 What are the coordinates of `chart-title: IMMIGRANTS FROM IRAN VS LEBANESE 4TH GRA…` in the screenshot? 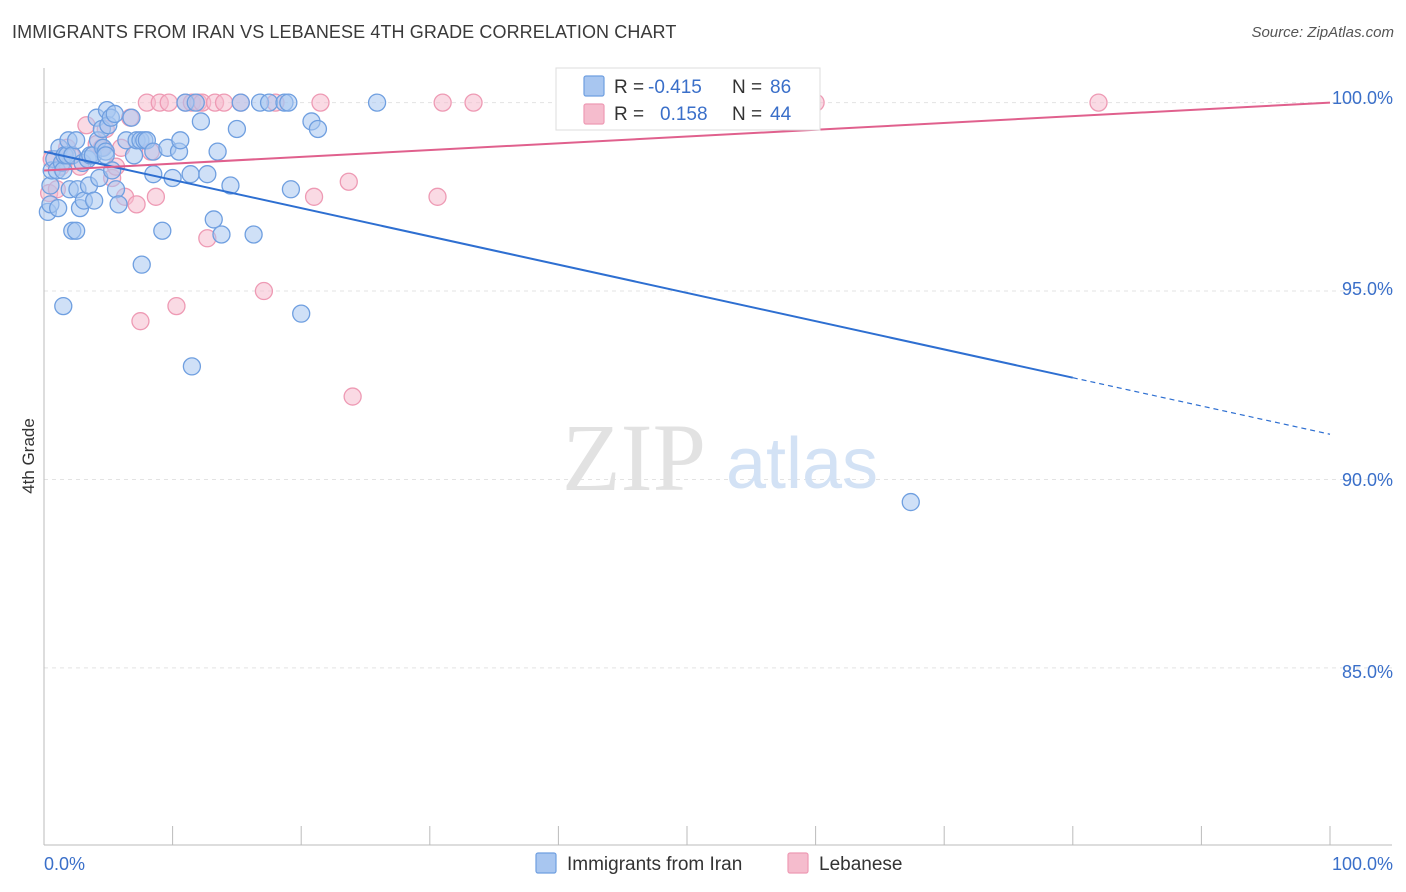 It's located at (344, 32).